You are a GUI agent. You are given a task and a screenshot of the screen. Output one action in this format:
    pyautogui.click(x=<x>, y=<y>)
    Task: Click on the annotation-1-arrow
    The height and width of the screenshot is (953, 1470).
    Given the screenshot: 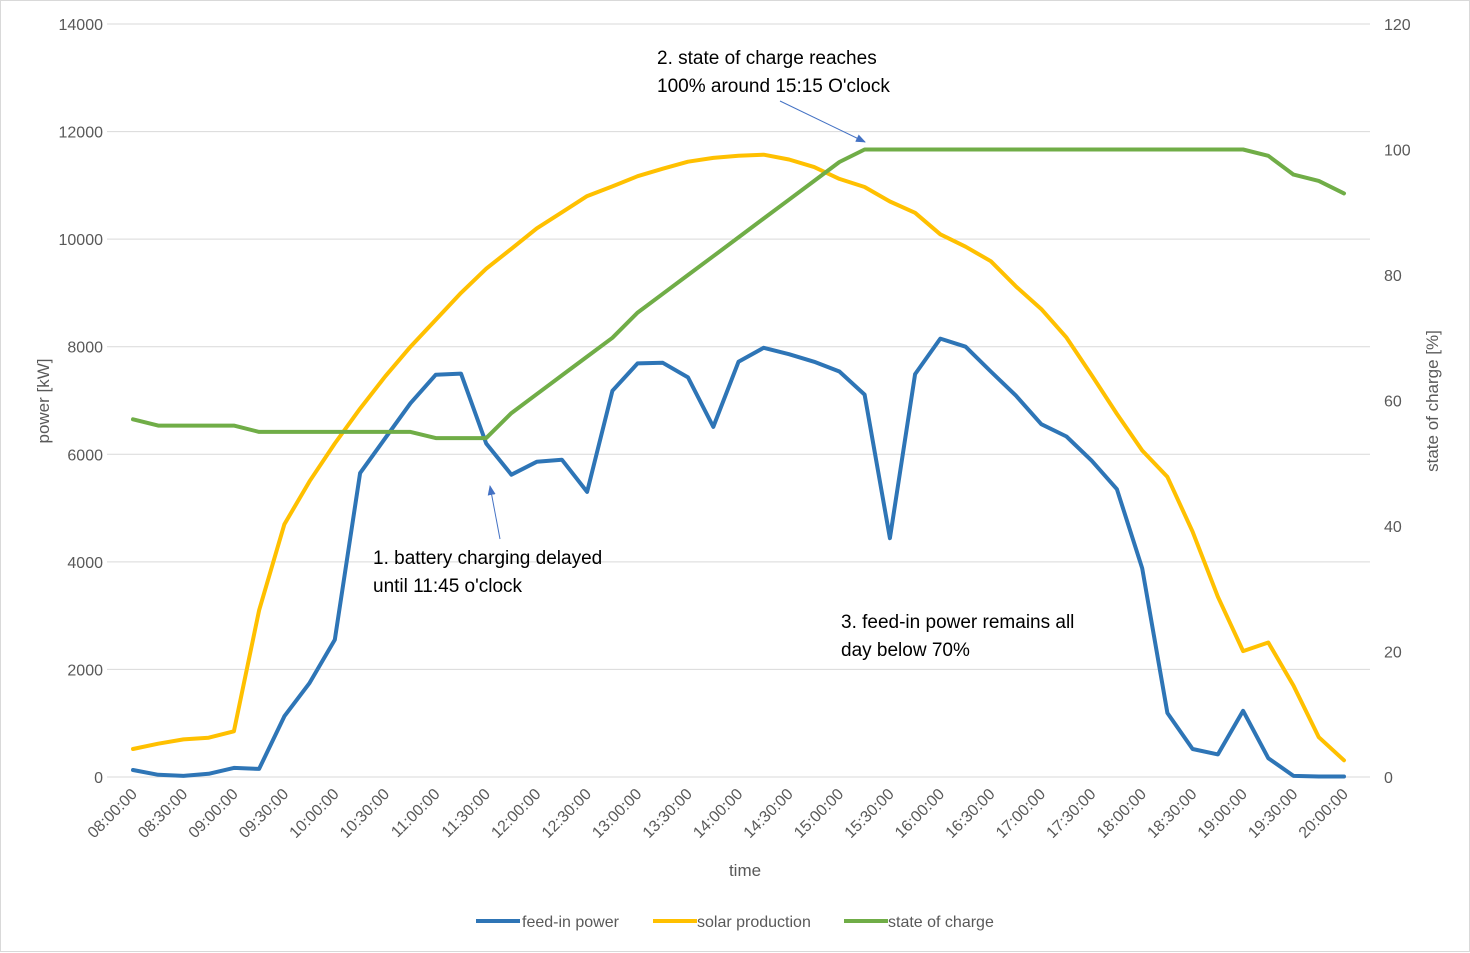 What is the action you would take?
    pyautogui.click(x=494, y=512)
    